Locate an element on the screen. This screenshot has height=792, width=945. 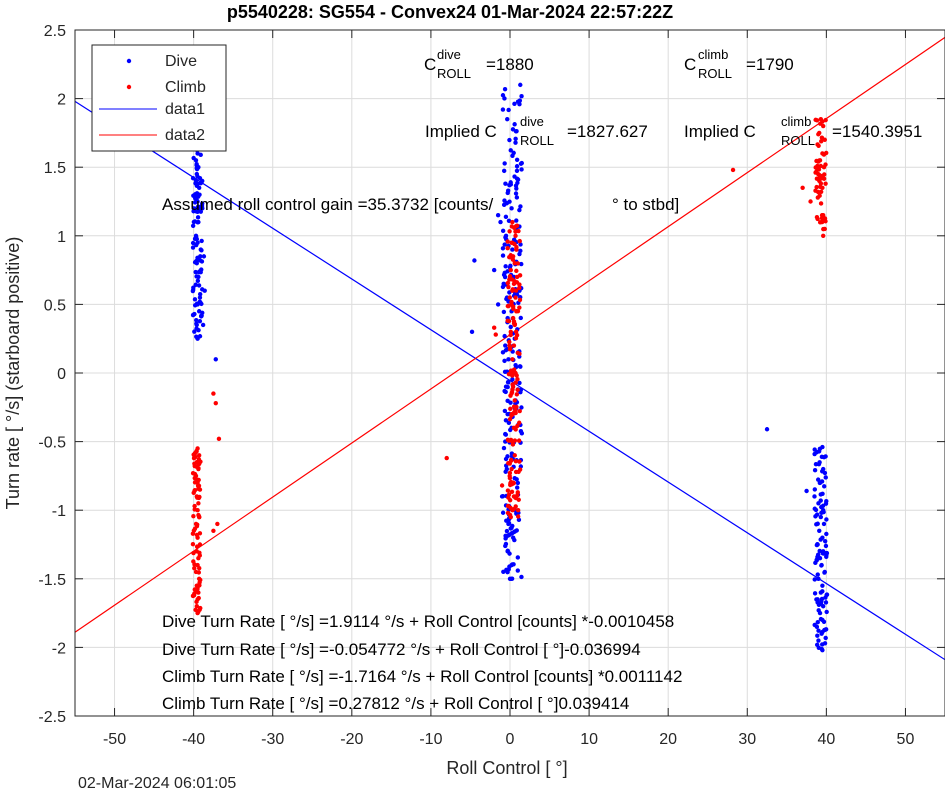
c-dive-letter: C is located at coordinates (430, 64).